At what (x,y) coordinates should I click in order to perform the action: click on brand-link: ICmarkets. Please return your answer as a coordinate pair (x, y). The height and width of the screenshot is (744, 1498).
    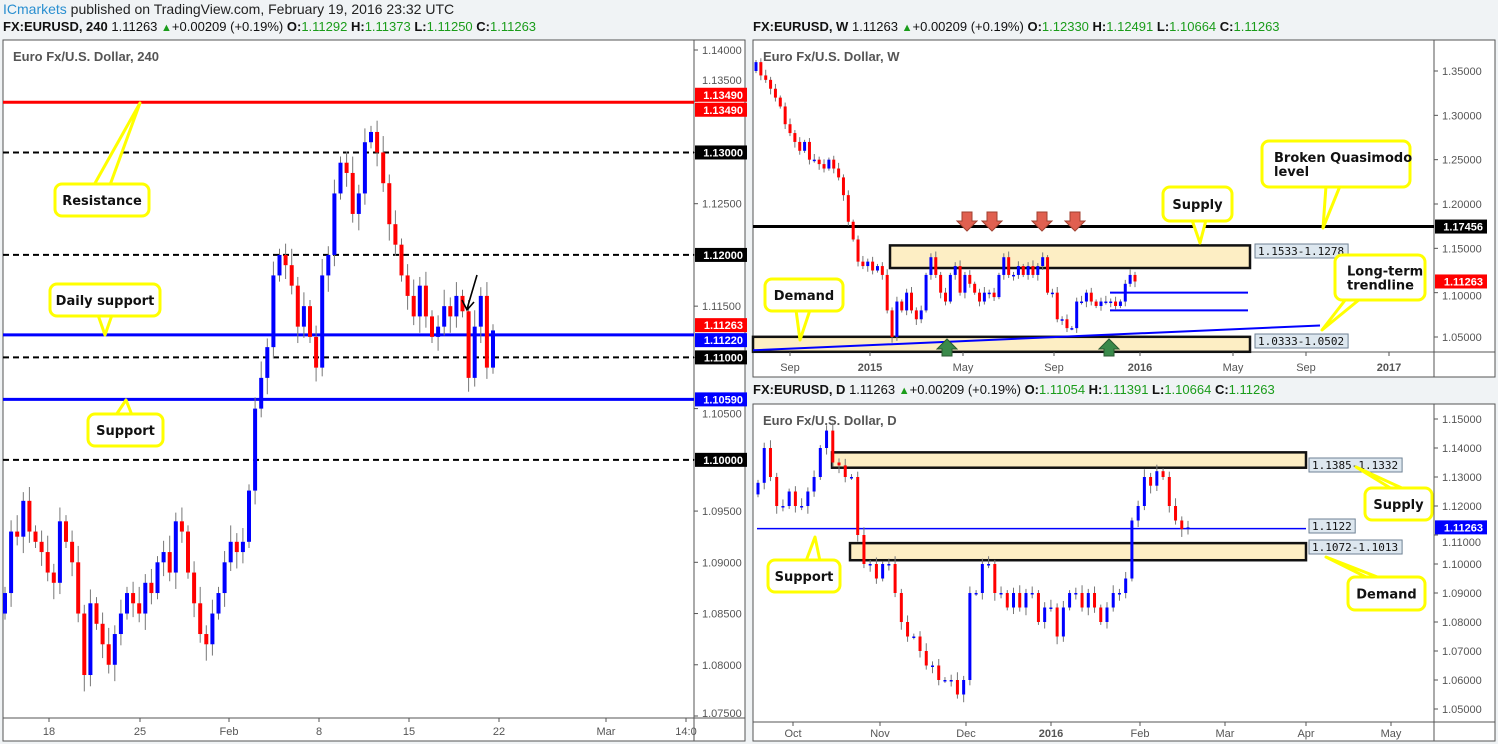
    Looking at the image, I should click on (35, 9).